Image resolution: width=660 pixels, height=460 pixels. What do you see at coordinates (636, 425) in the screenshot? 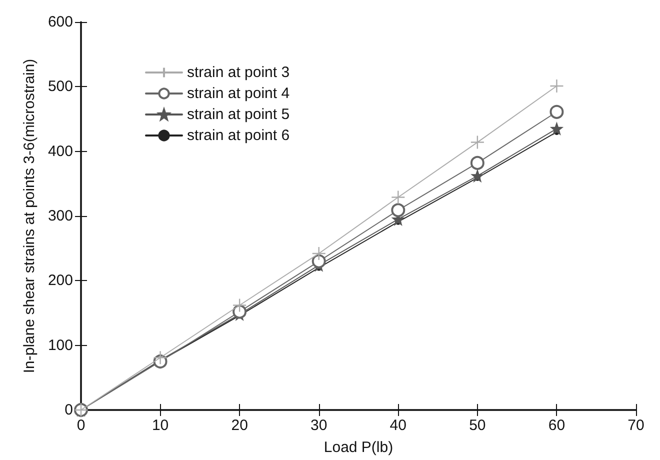
I see `x-tick-label: 70` at bounding box center [636, 425].